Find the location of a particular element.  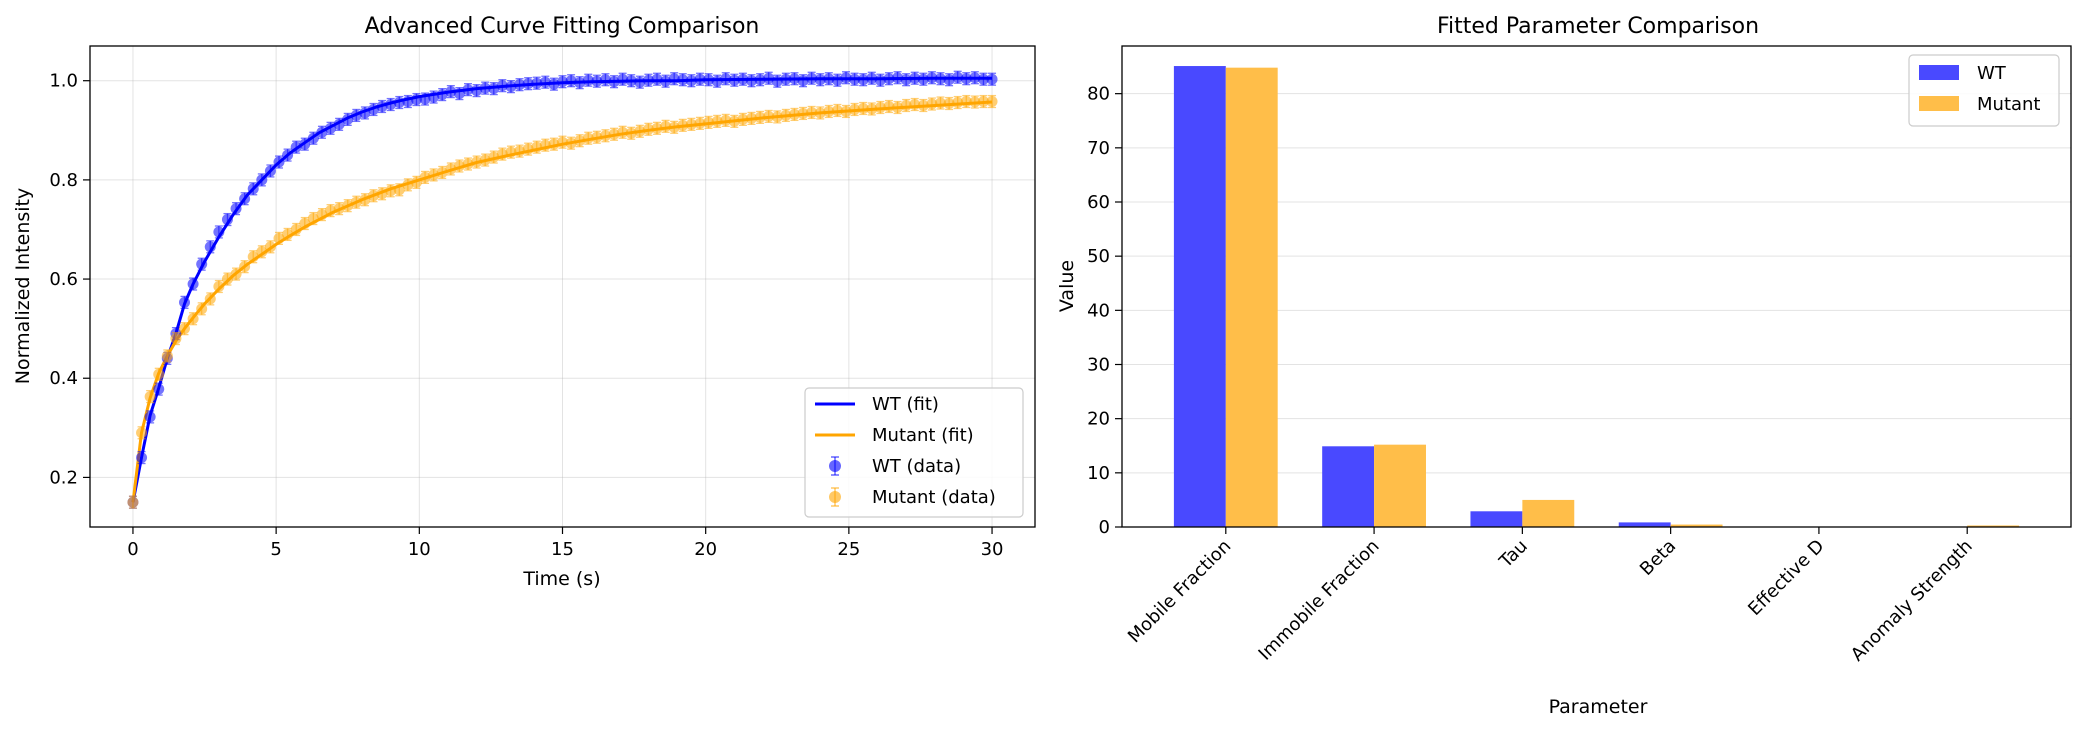

legend-label: WT (data) is located at coordinates (916, 466).